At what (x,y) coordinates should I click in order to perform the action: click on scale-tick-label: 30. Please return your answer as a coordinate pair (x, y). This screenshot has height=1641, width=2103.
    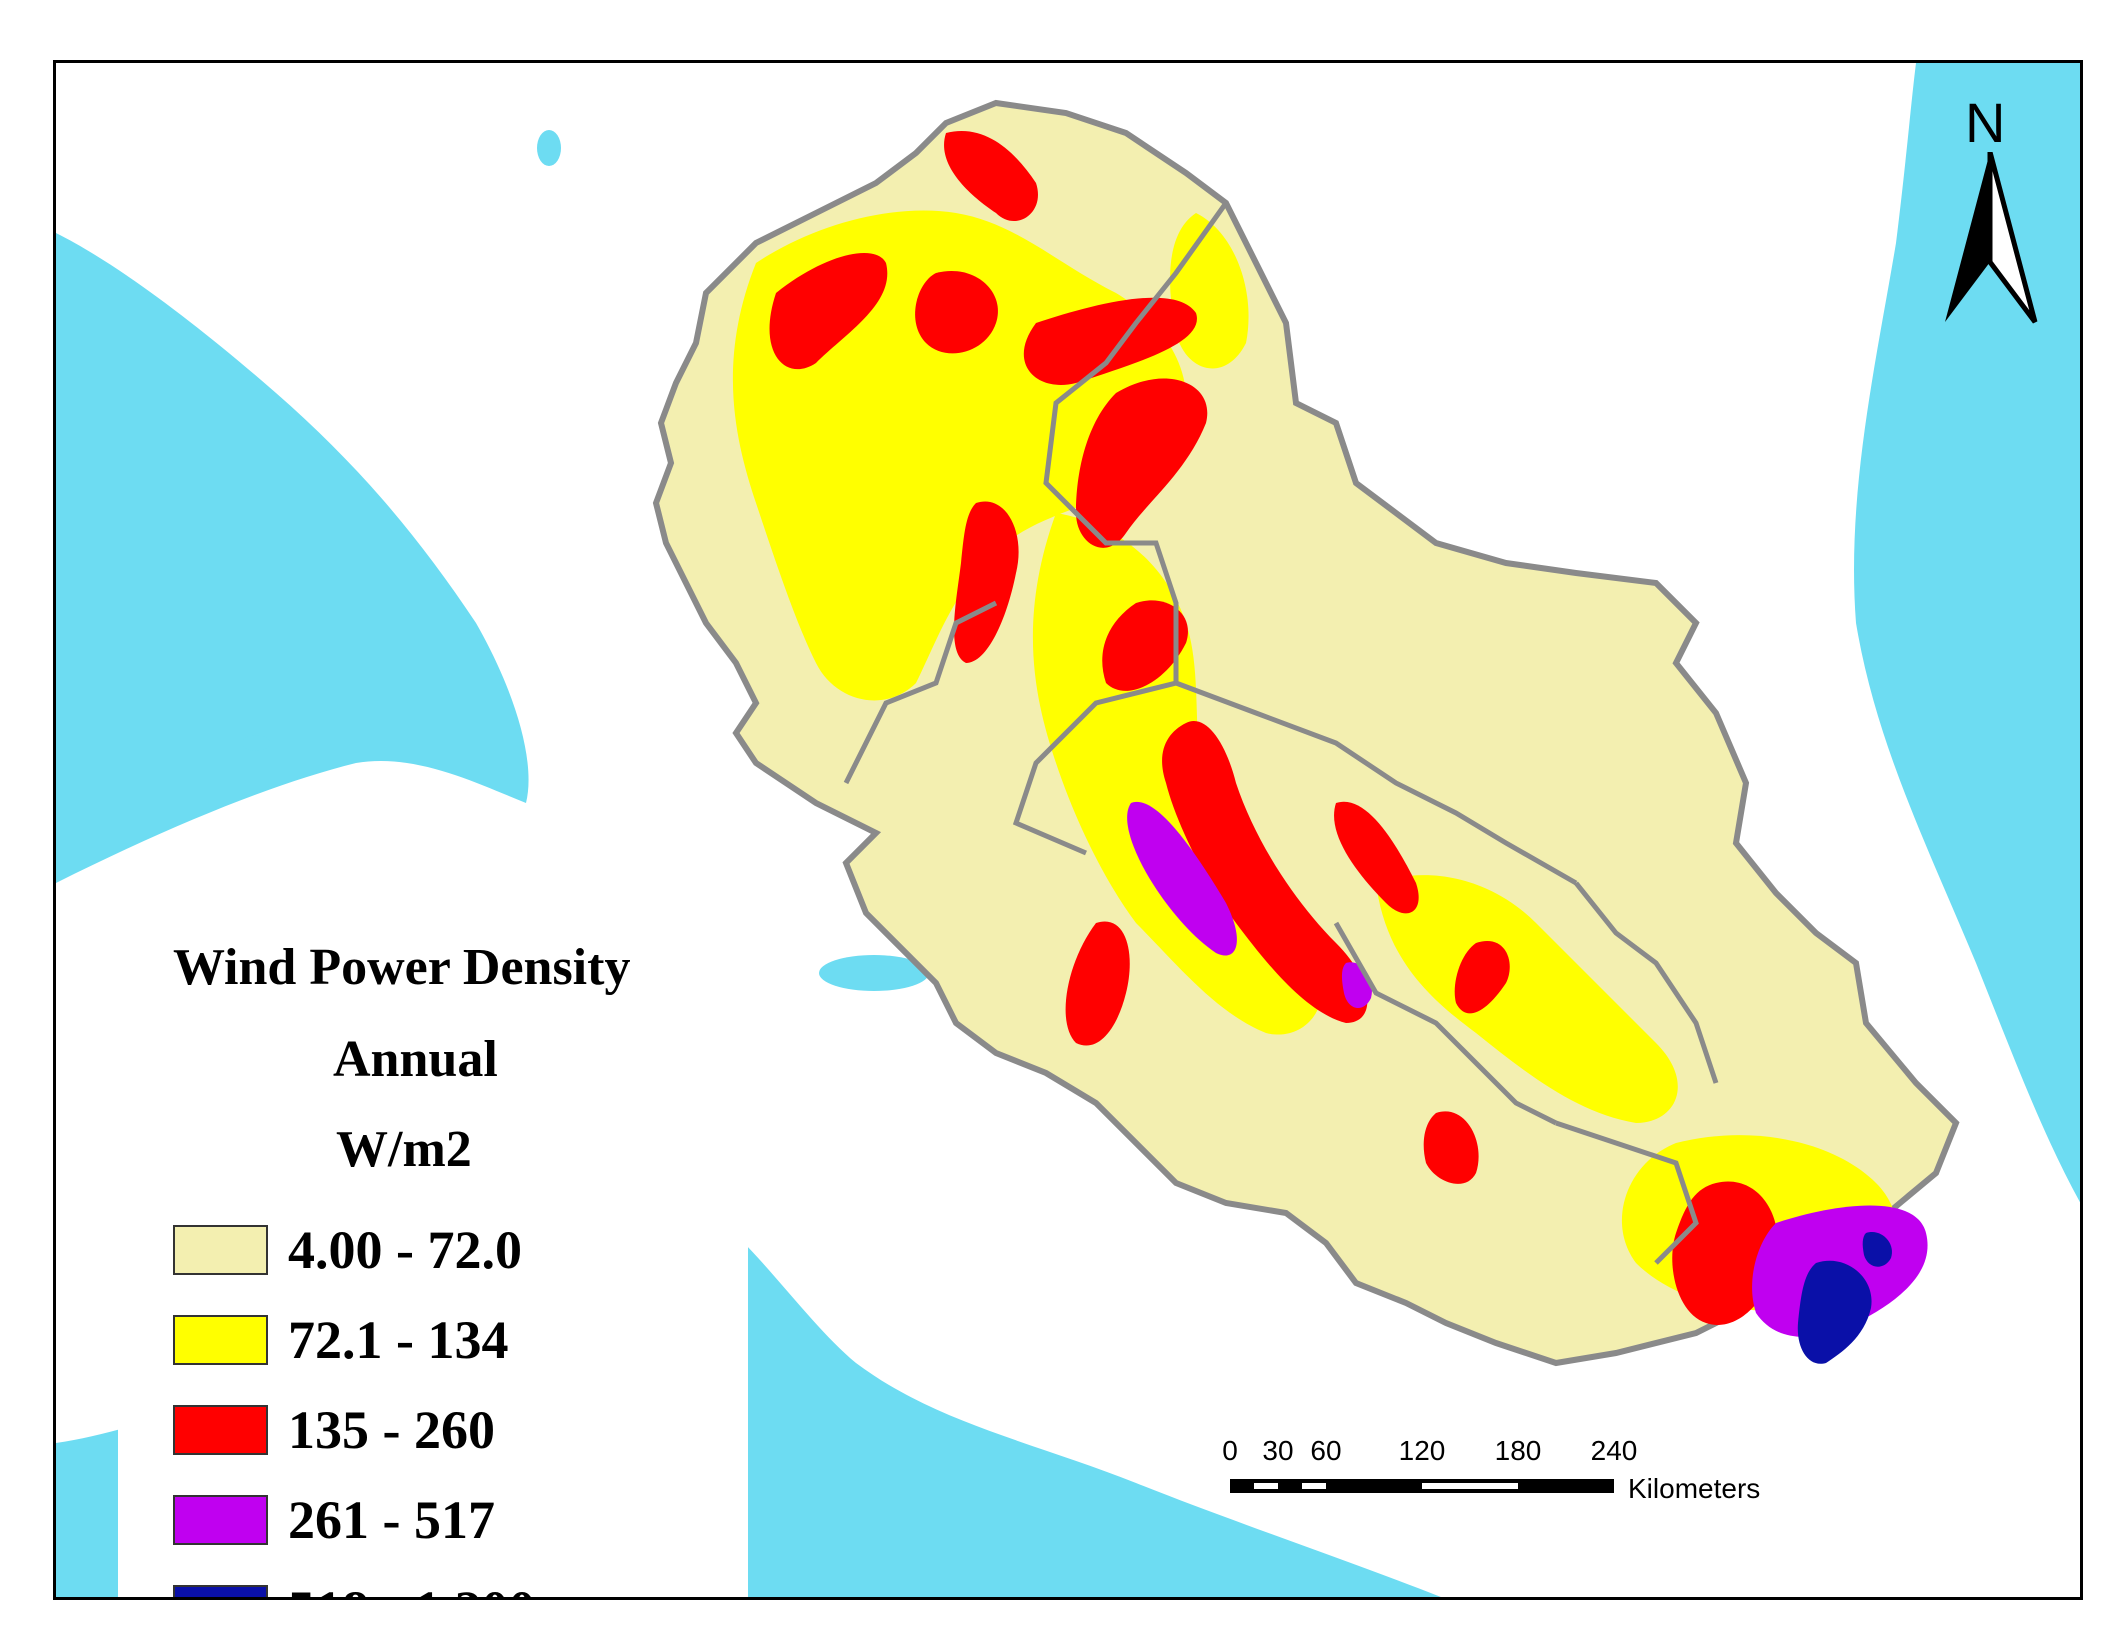
    Looking at the image, I should click on (1278, 1450).